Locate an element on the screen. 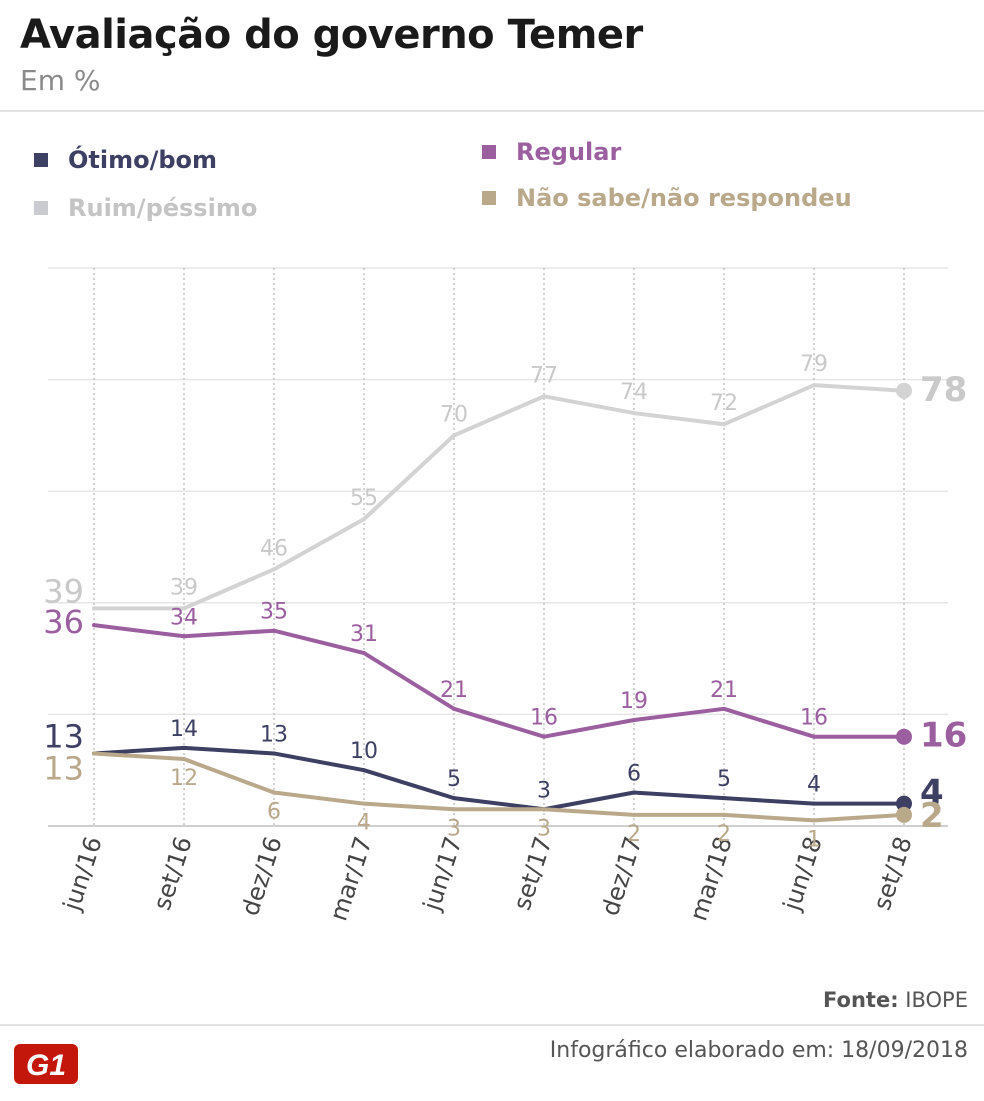 The height and width of the screenshot is (1101, 984). legend-item-regular: Regular is located at coordinates (551, 152).